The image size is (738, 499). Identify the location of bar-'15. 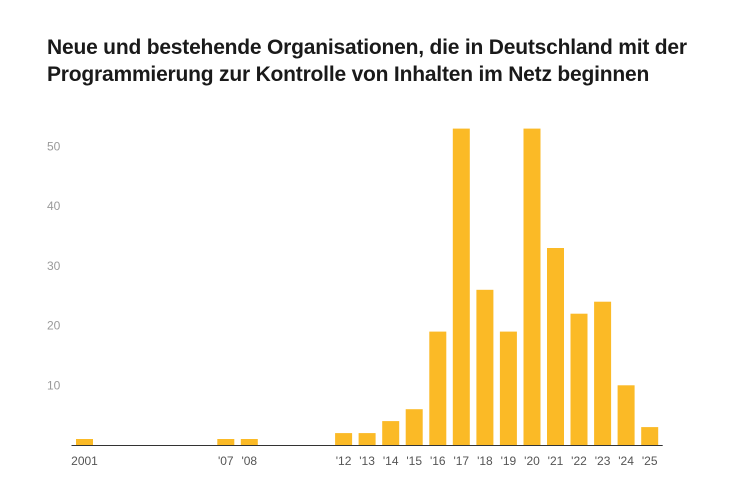
(414, 427).